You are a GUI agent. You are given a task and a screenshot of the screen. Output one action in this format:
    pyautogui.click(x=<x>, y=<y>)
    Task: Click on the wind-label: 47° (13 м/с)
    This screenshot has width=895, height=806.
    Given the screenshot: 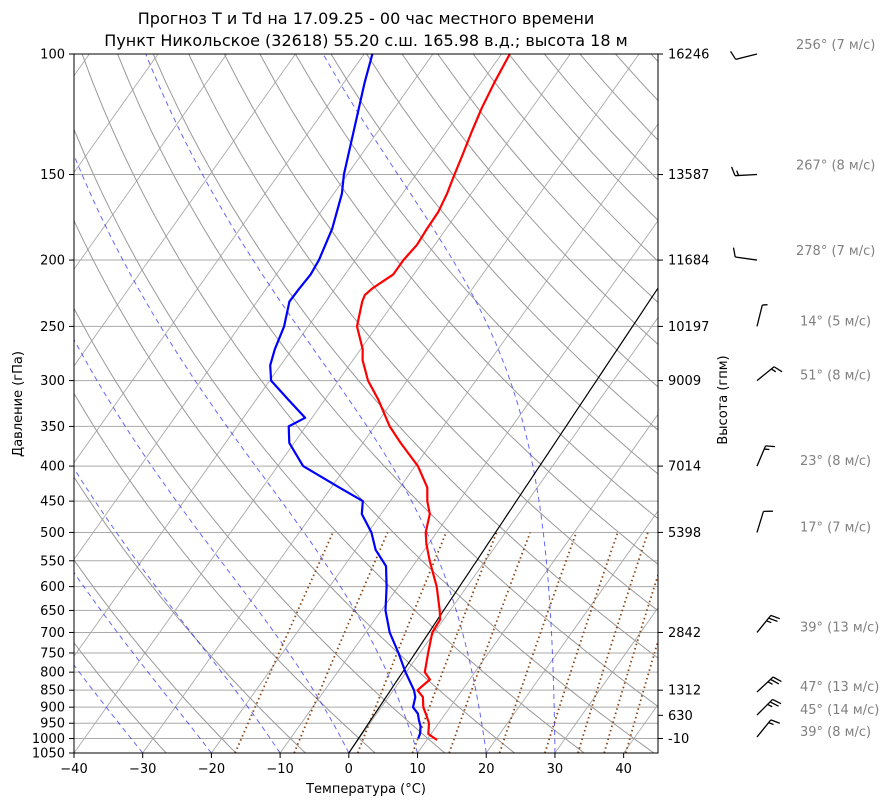 What is the action you would take?
    pyautogui.click(x=839, y=687)
    